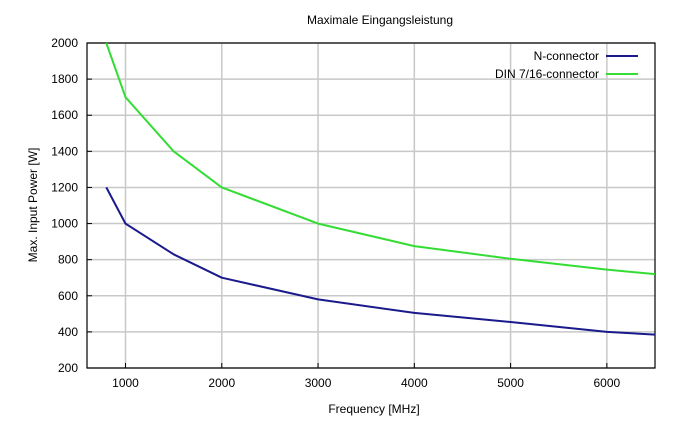 Image resolution: width=700 pixels, height=438 pixels. I want to click on legend-label: DIN 7/16-connector, so click(547, 74).